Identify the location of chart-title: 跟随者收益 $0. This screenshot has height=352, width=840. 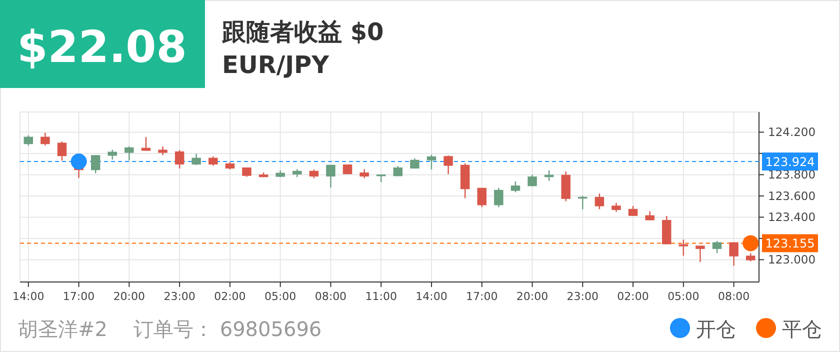
(302, 32).